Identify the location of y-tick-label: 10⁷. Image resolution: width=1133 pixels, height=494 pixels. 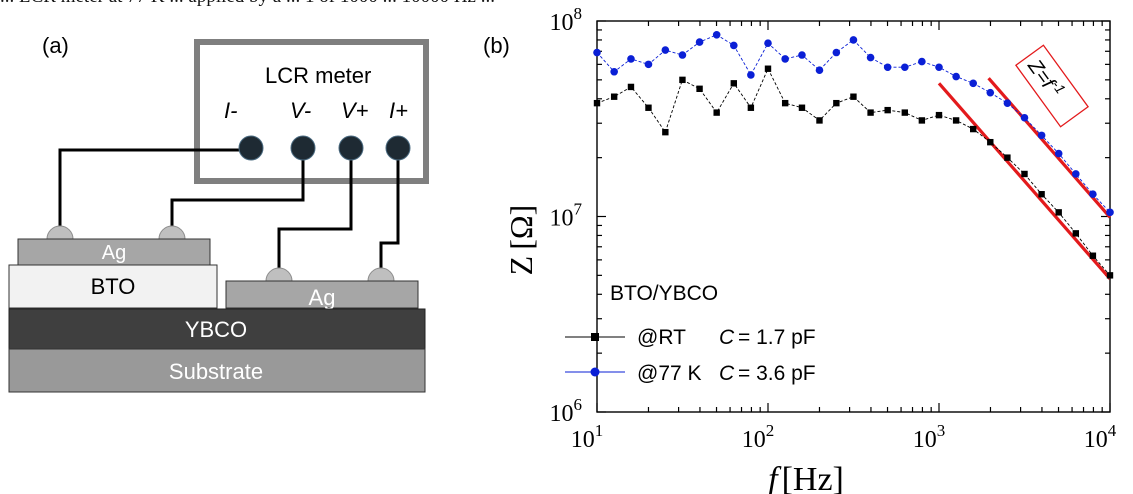
(566, 216).